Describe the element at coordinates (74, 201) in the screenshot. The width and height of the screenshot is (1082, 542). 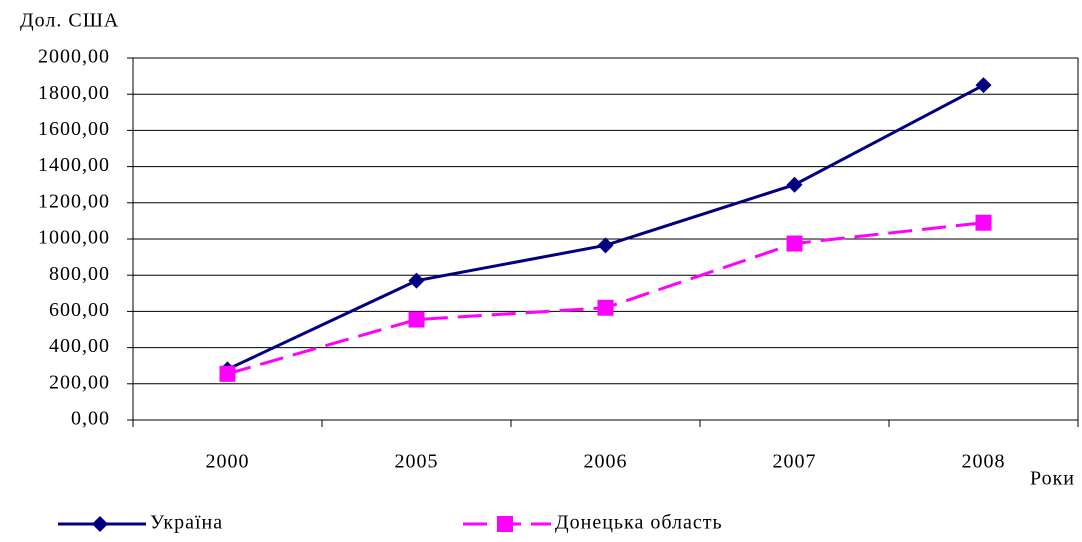
I see `y-tick-label: 1200,00` at that location.